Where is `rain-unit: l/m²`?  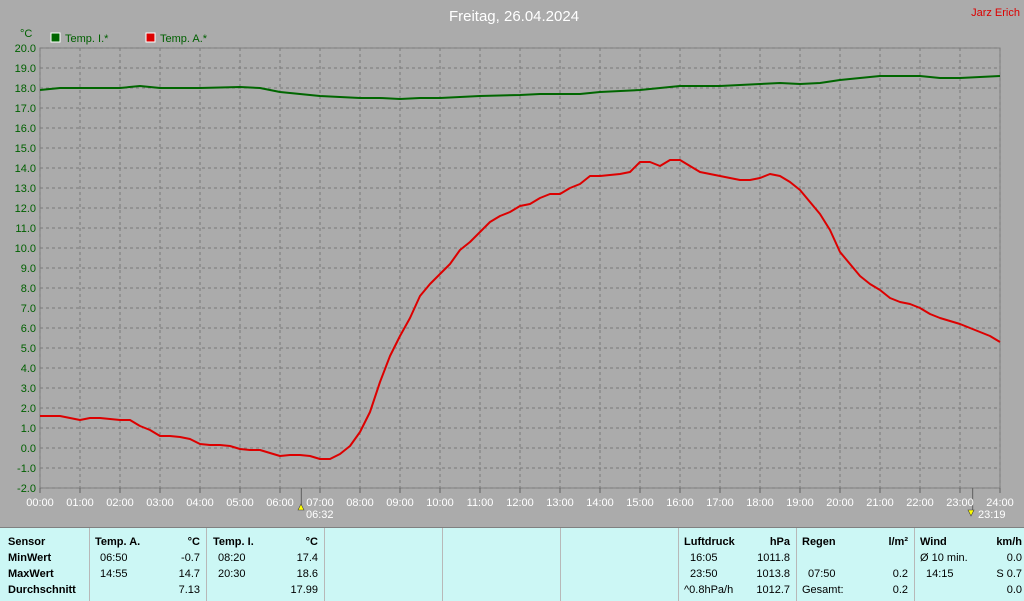
rain-unit: l/m² is located at coordinates (898, 542).